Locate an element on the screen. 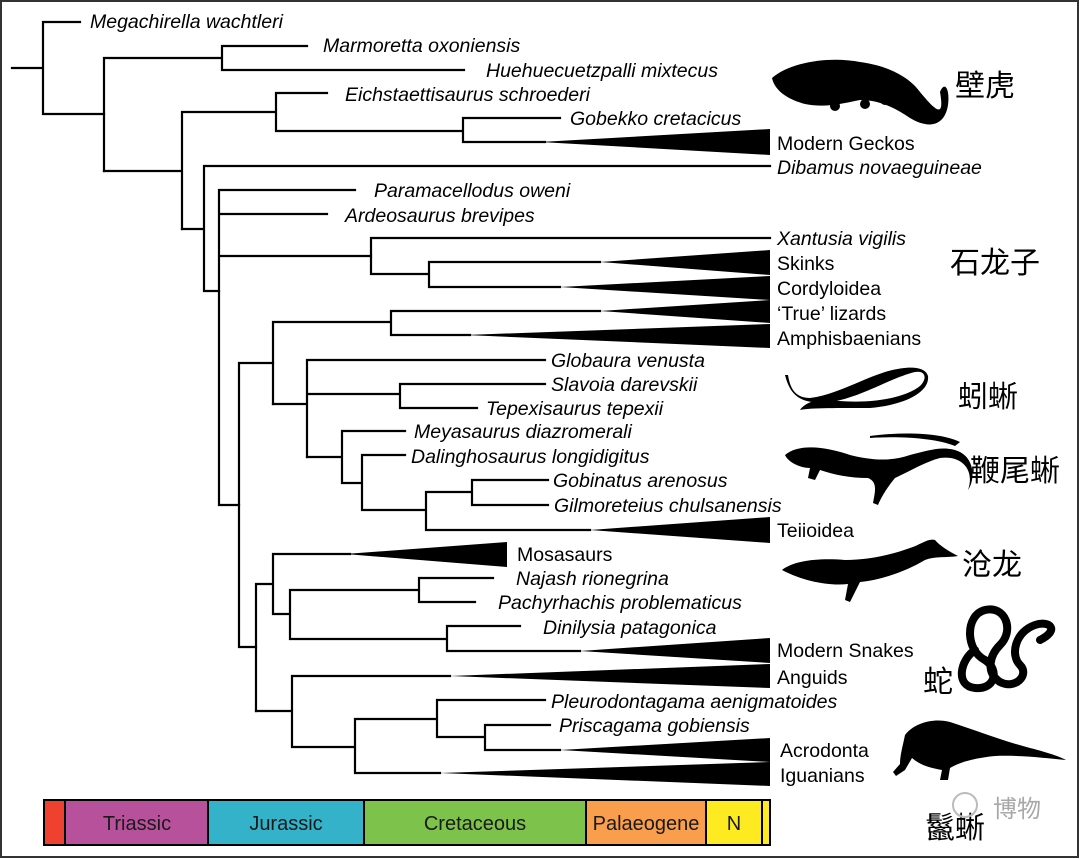 The height and width of the screenshot is (859, 1080). chinese-labels: 壁虎 石龙子 蚓蜥 鞭尾蜥 沧龙 蛇 鬣蜥 is located at coordinates (991, 457).